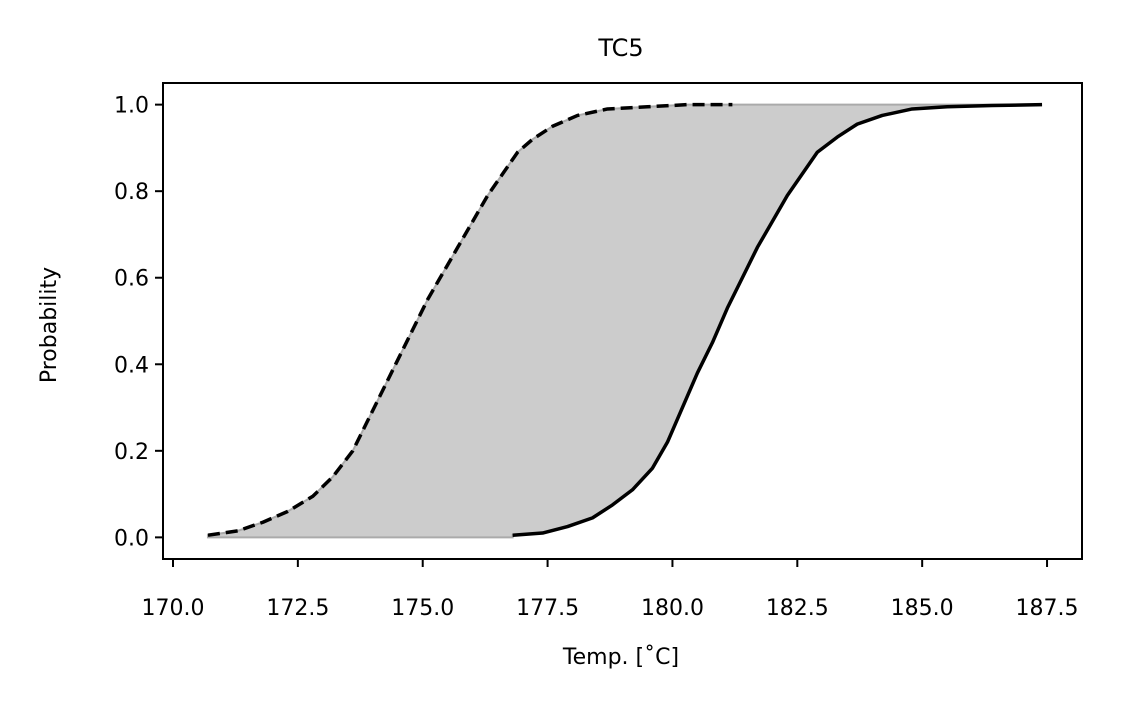  I want to click on x-tick-label: 175.0, so click(422, 608).